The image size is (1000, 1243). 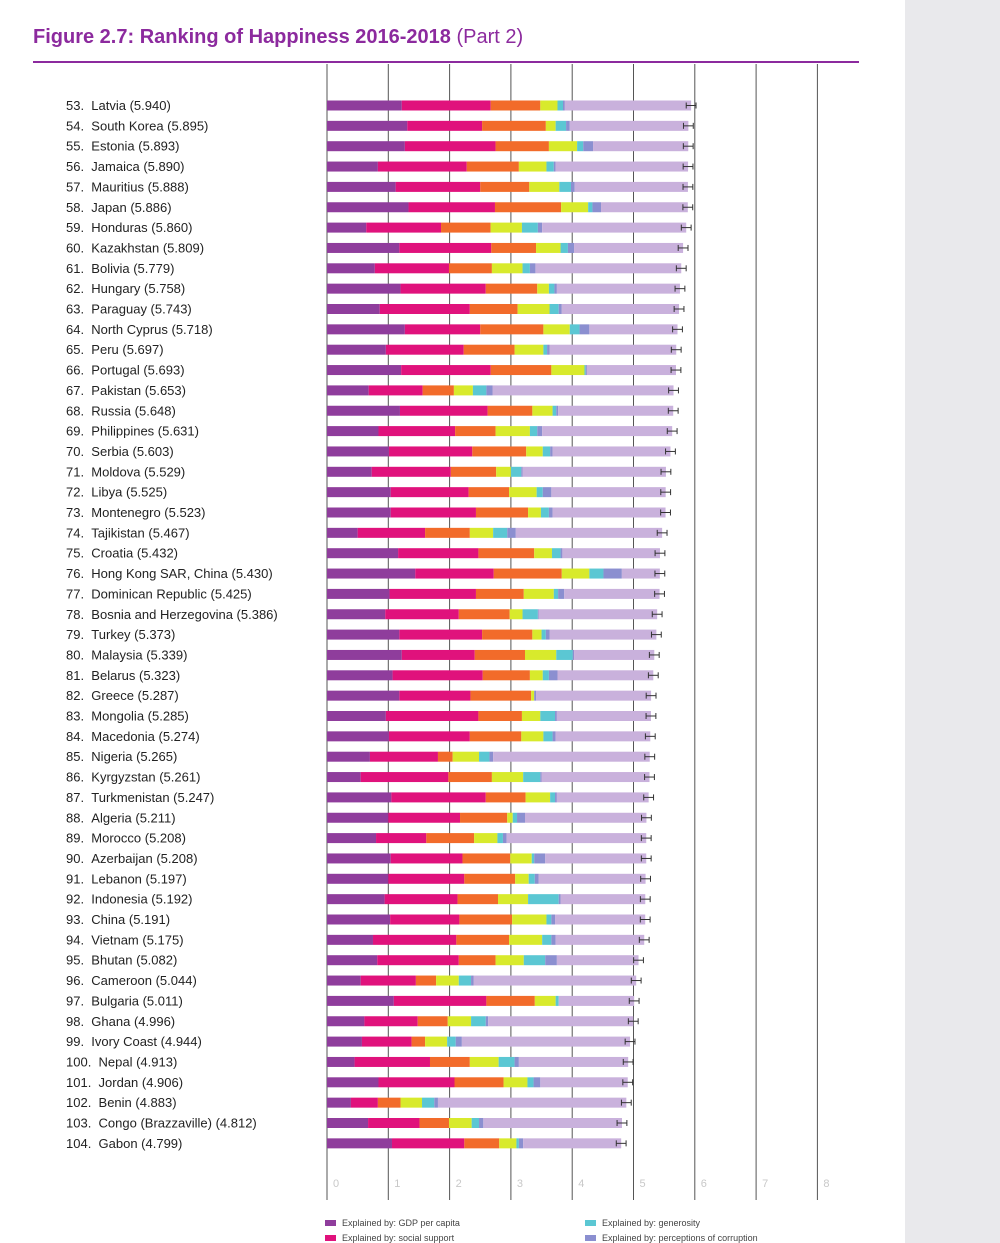 I want to click on bar-congo-brazzaville-generosity, so click(x=475, y=1123).